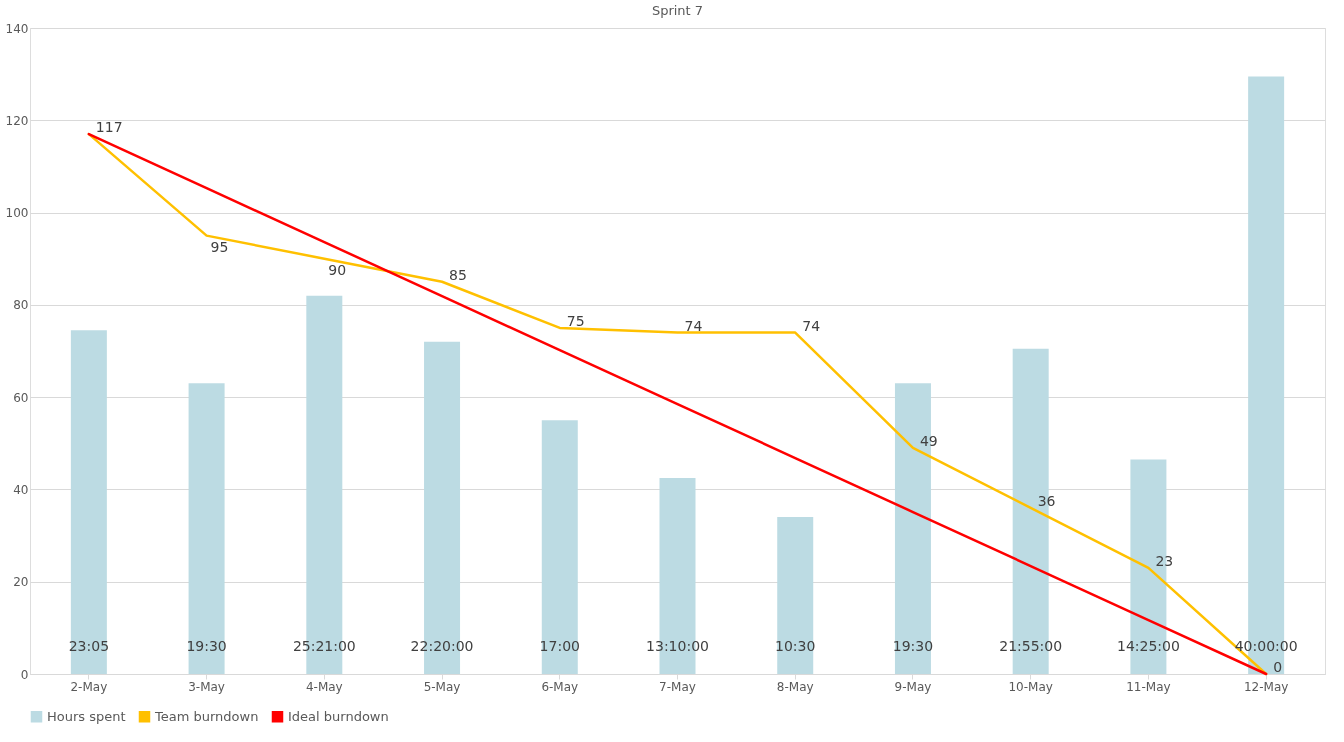 This screenshot has width=1344, height=742. What do you see at coordinates (677, 686) in the screenshot?
I see `x-tick-label: 7-May` at bounding box center [677, 686].